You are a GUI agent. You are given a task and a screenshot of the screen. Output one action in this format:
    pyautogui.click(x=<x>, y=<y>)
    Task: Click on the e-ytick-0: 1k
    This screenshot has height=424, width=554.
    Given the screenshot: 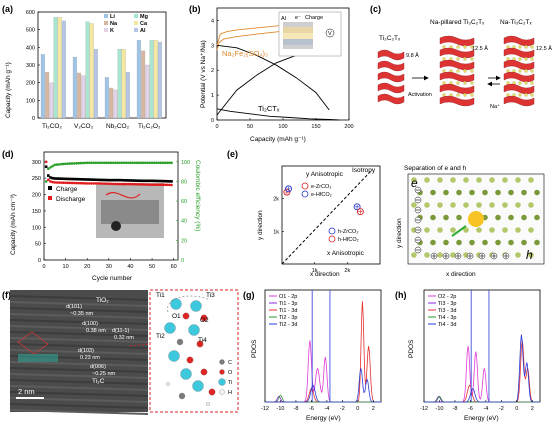 What is the action you would take?
    pyautogui.click(x=276, y=232)
    